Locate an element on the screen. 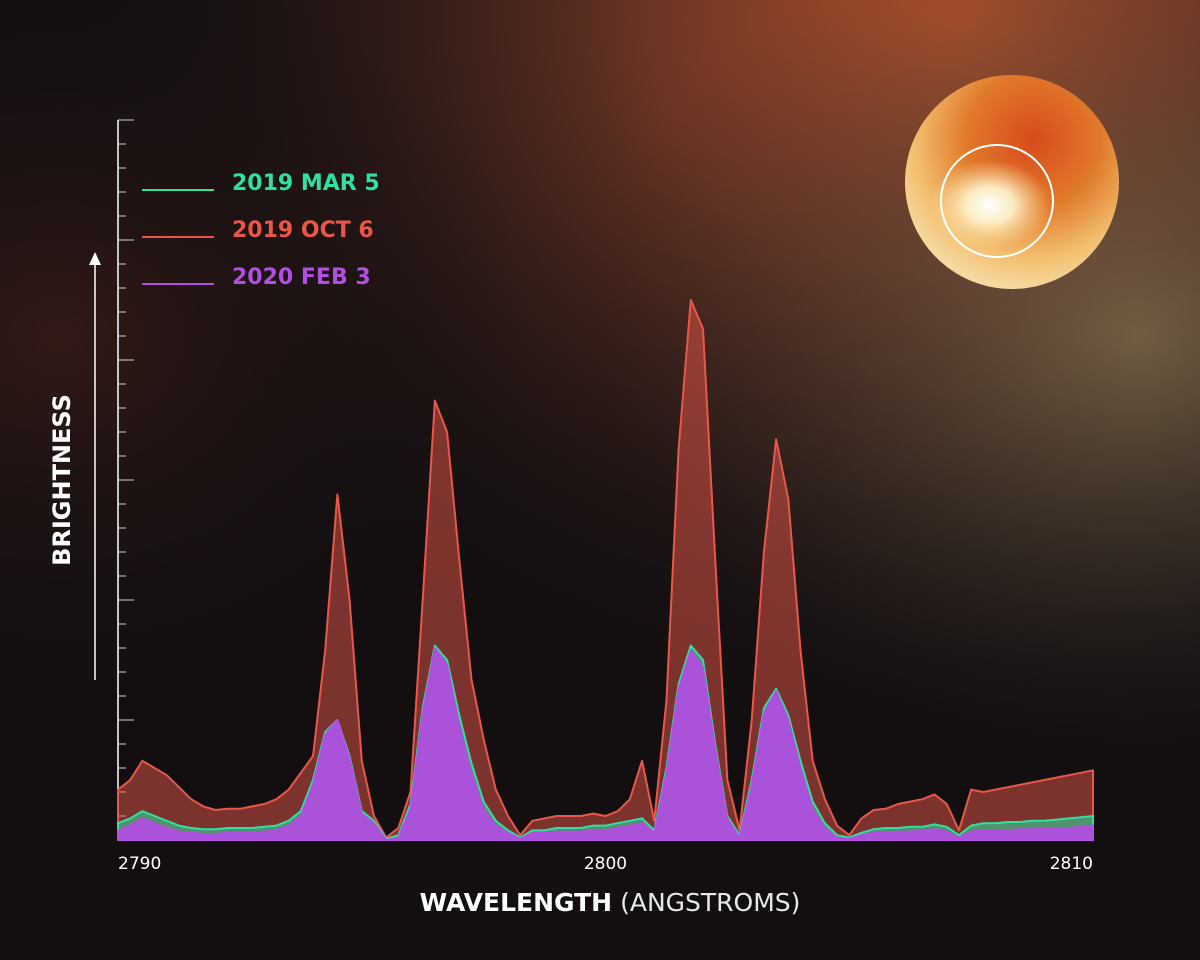 The image size is (1200, 960). x-tick-label: 2810 is located at coordinates (1071, 864).